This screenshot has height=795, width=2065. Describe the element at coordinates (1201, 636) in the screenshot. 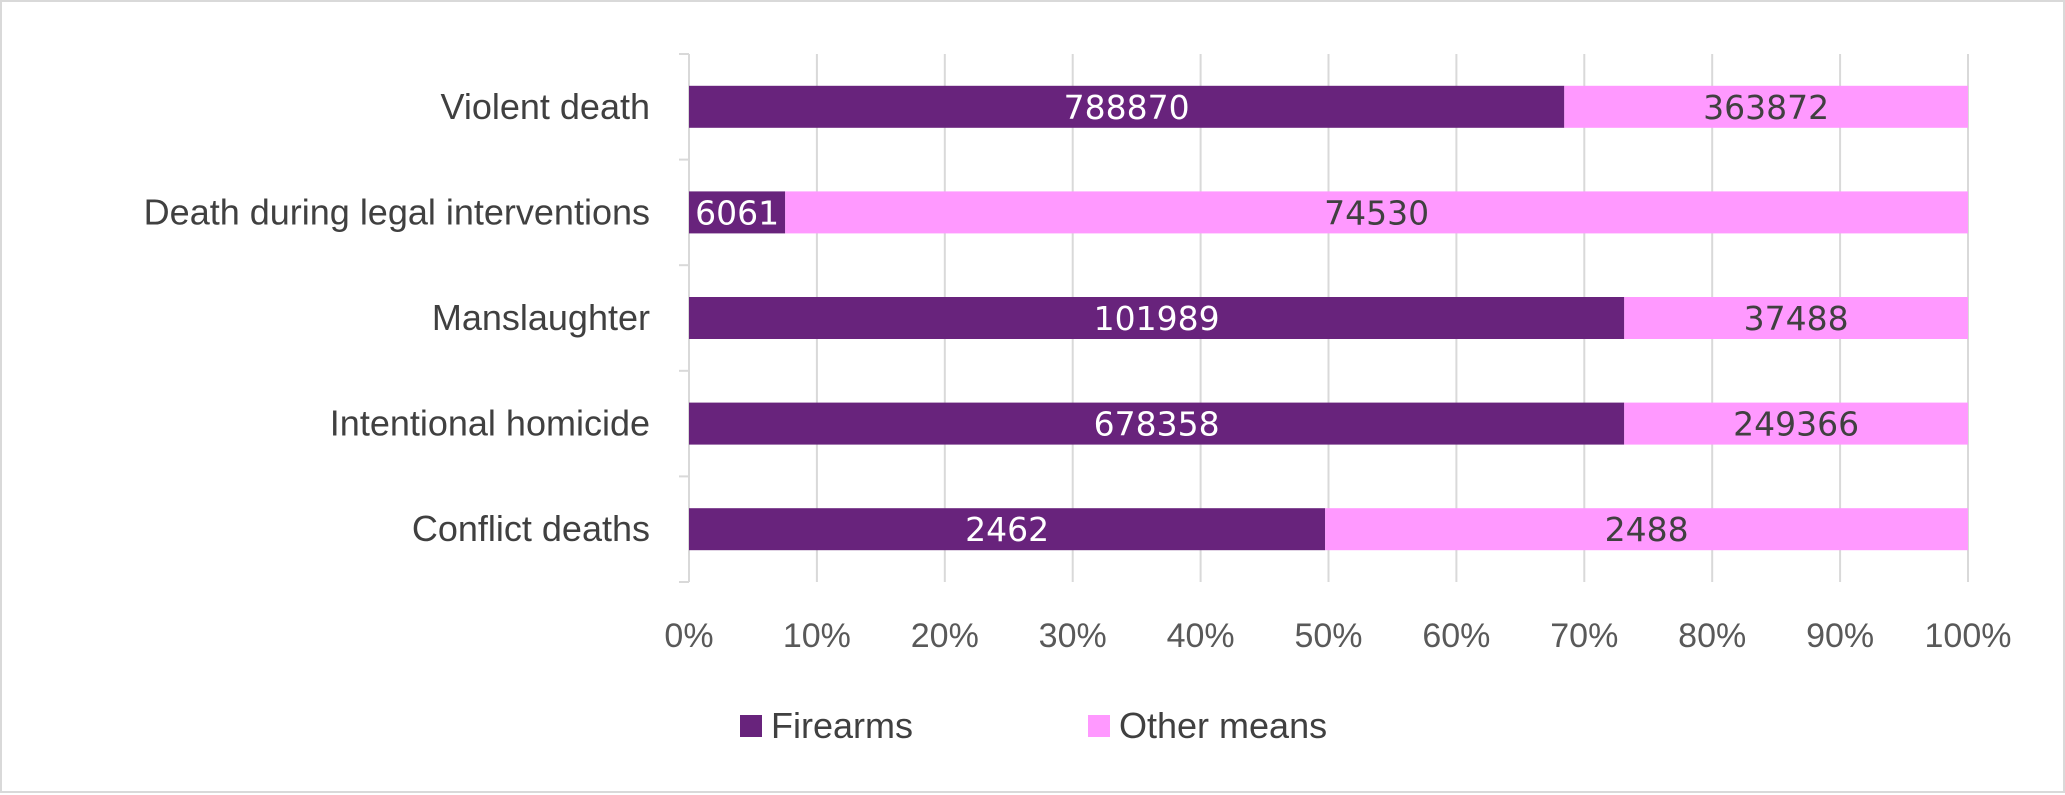

I see `x-tick-label: 40%` at that location.